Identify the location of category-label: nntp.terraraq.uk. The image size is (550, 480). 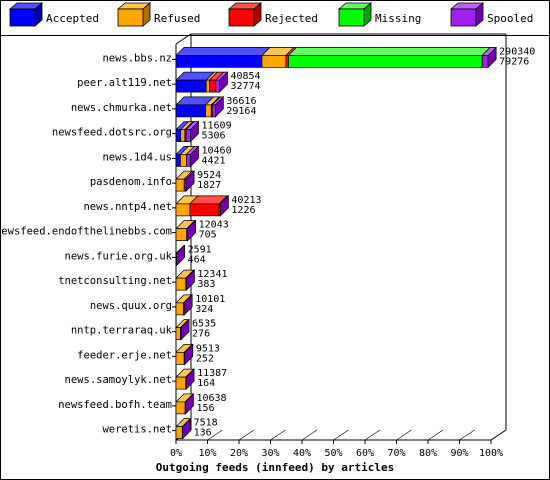
(122, 331).